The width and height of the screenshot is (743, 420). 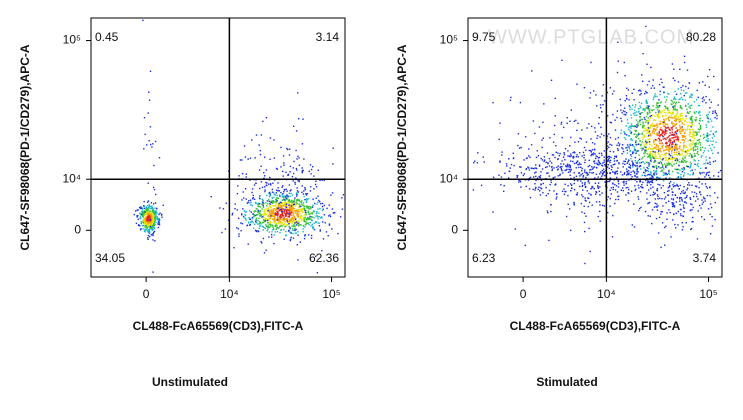 I want to click on quadrant-percent: 34.05, so click(x=110, y=258).